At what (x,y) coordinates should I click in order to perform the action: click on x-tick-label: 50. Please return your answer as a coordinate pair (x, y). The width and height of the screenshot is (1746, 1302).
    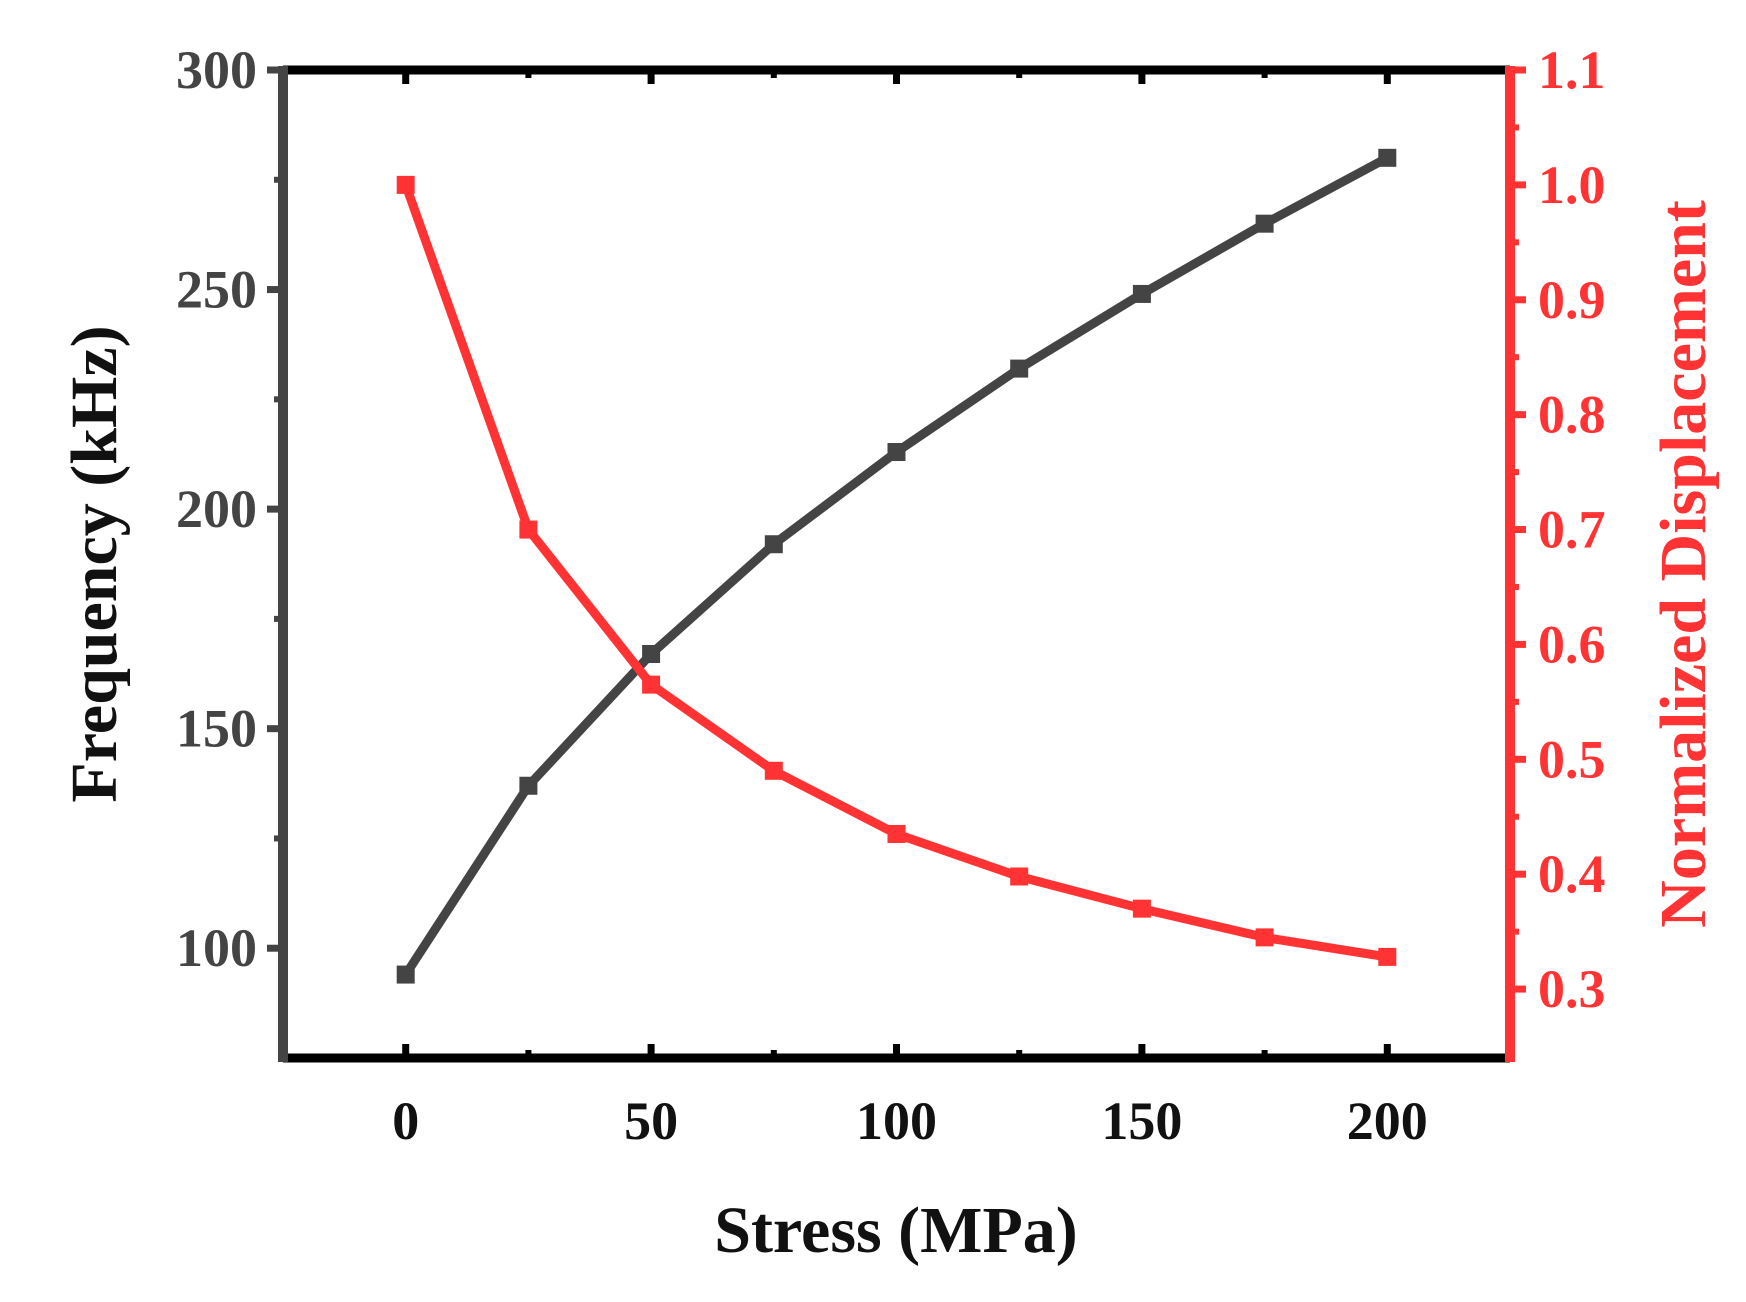
    Looking at the image, I should click on (651, 1121).